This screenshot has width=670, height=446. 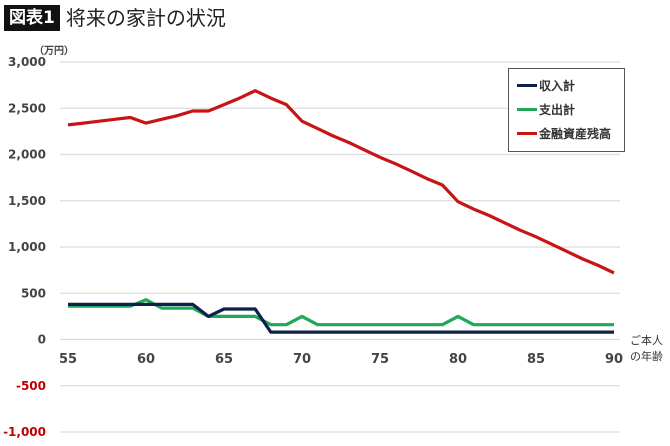 What do you see at coordinates (536, 359) in the screenshot?
I see `x-tick-label: 85` at bounding box center [536, 359].